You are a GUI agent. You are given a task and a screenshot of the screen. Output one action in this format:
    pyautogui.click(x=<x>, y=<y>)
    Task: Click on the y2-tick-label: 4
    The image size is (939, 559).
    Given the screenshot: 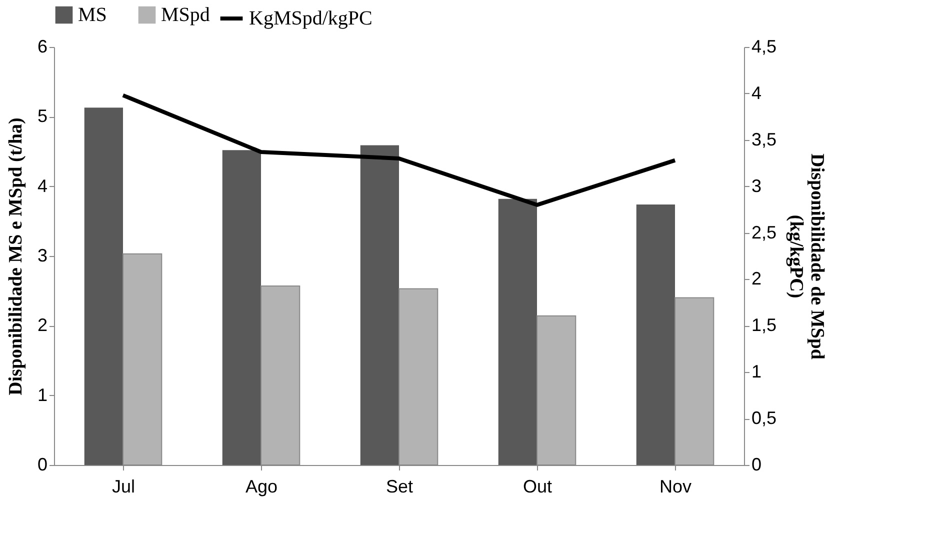 What is the action you would take?
    pyautogui.click(x=757, y=92)
    